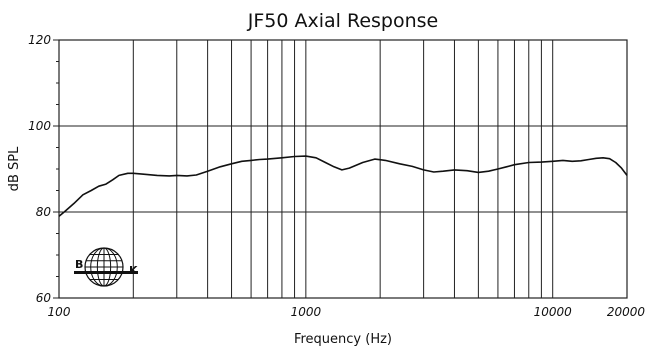 The image size is (645, 352). Describe the element at coordinates (44, 212) in the screenshot. I see `y-tick-label: 80` at that location.